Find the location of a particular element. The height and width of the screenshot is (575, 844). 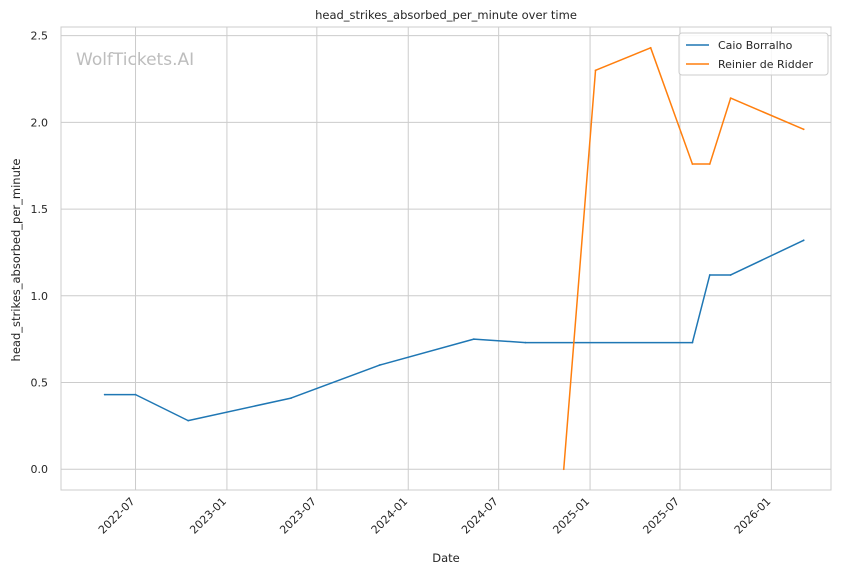

x-tick-label: 2025-01 is located at coordinates (571, 516).